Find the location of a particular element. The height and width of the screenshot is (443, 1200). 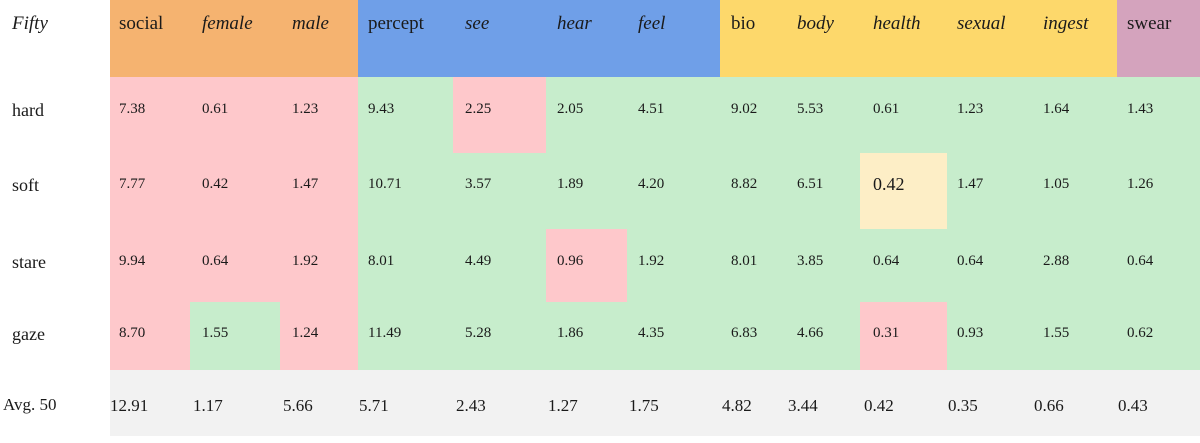

average-value: 1.75 is located at coordinates (644, 405).